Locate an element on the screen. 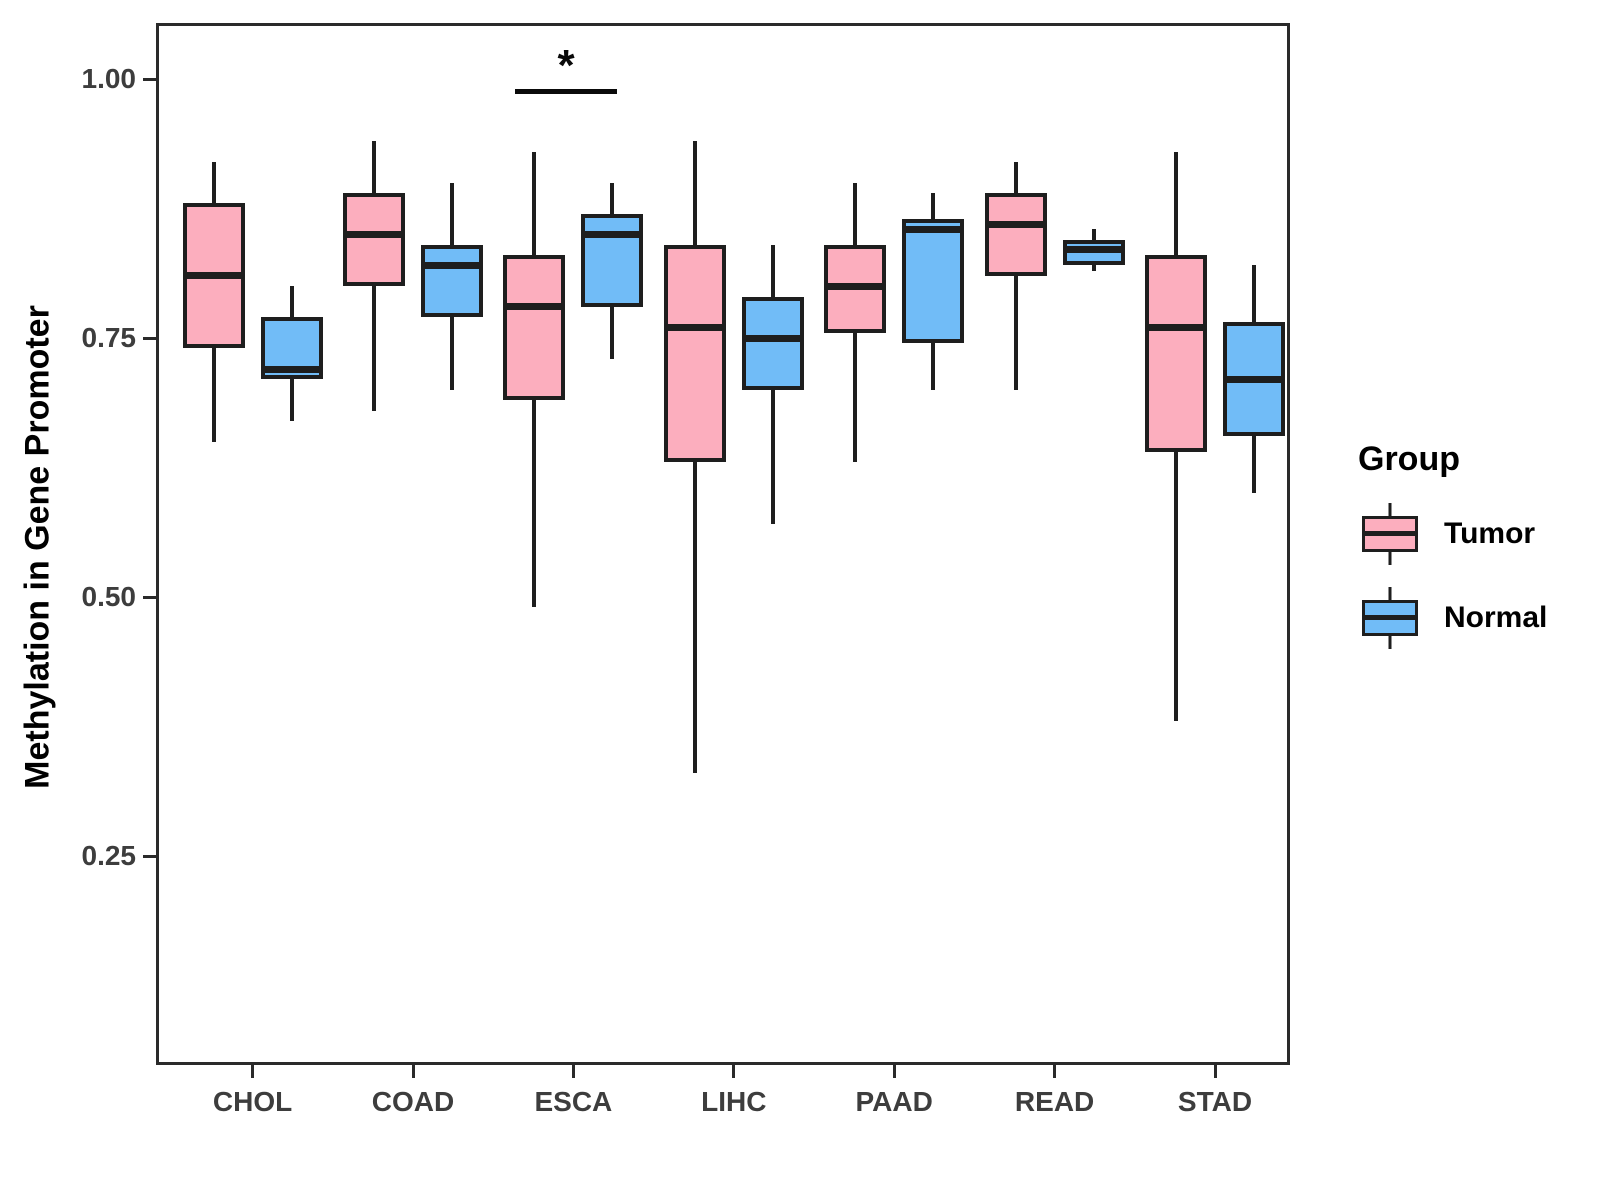 Image resolution: width=1600 pixels, height=1200 pixels. normal-boxplot-key-icon is located at coordinates (1390, 618).